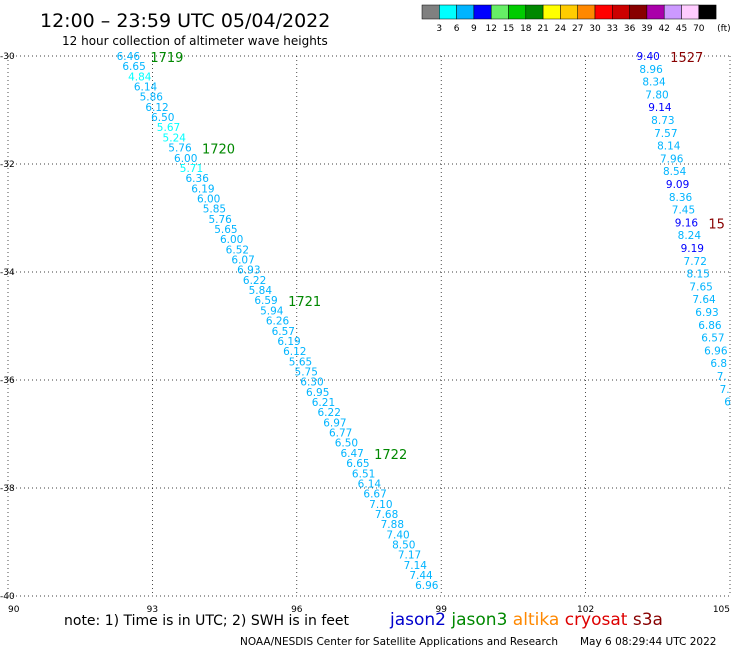 This screenshot has height=650, width=740. Describe the element at coordinates (297, 610) in the screenshot. I see `x-tick-label: 96` at that location.